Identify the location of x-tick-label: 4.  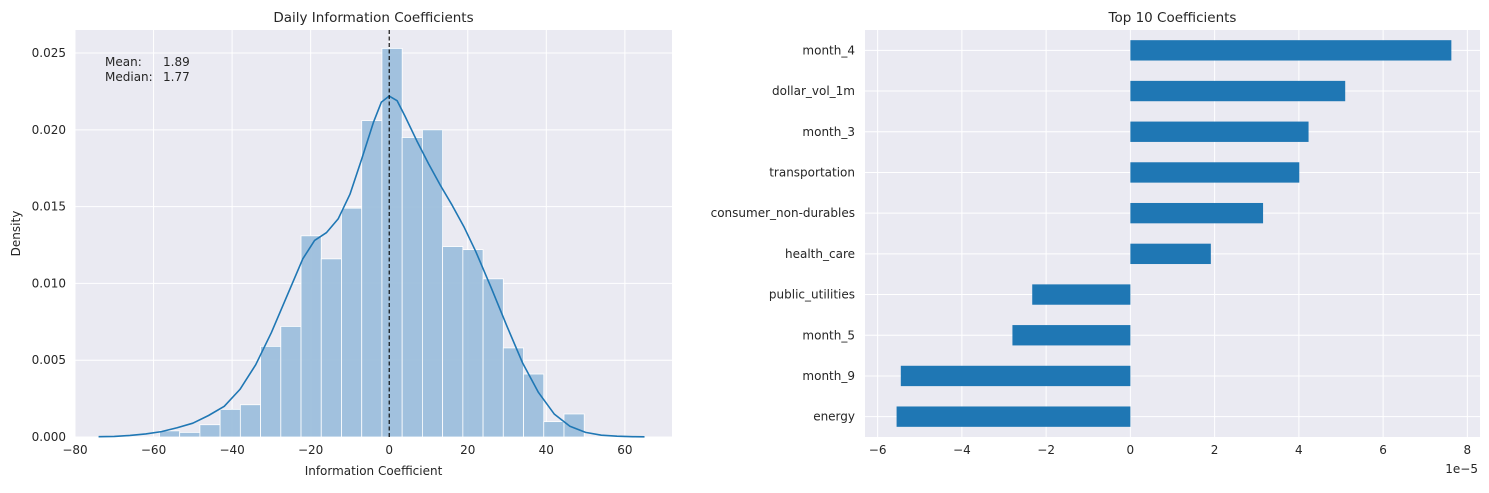
(1299, 450).